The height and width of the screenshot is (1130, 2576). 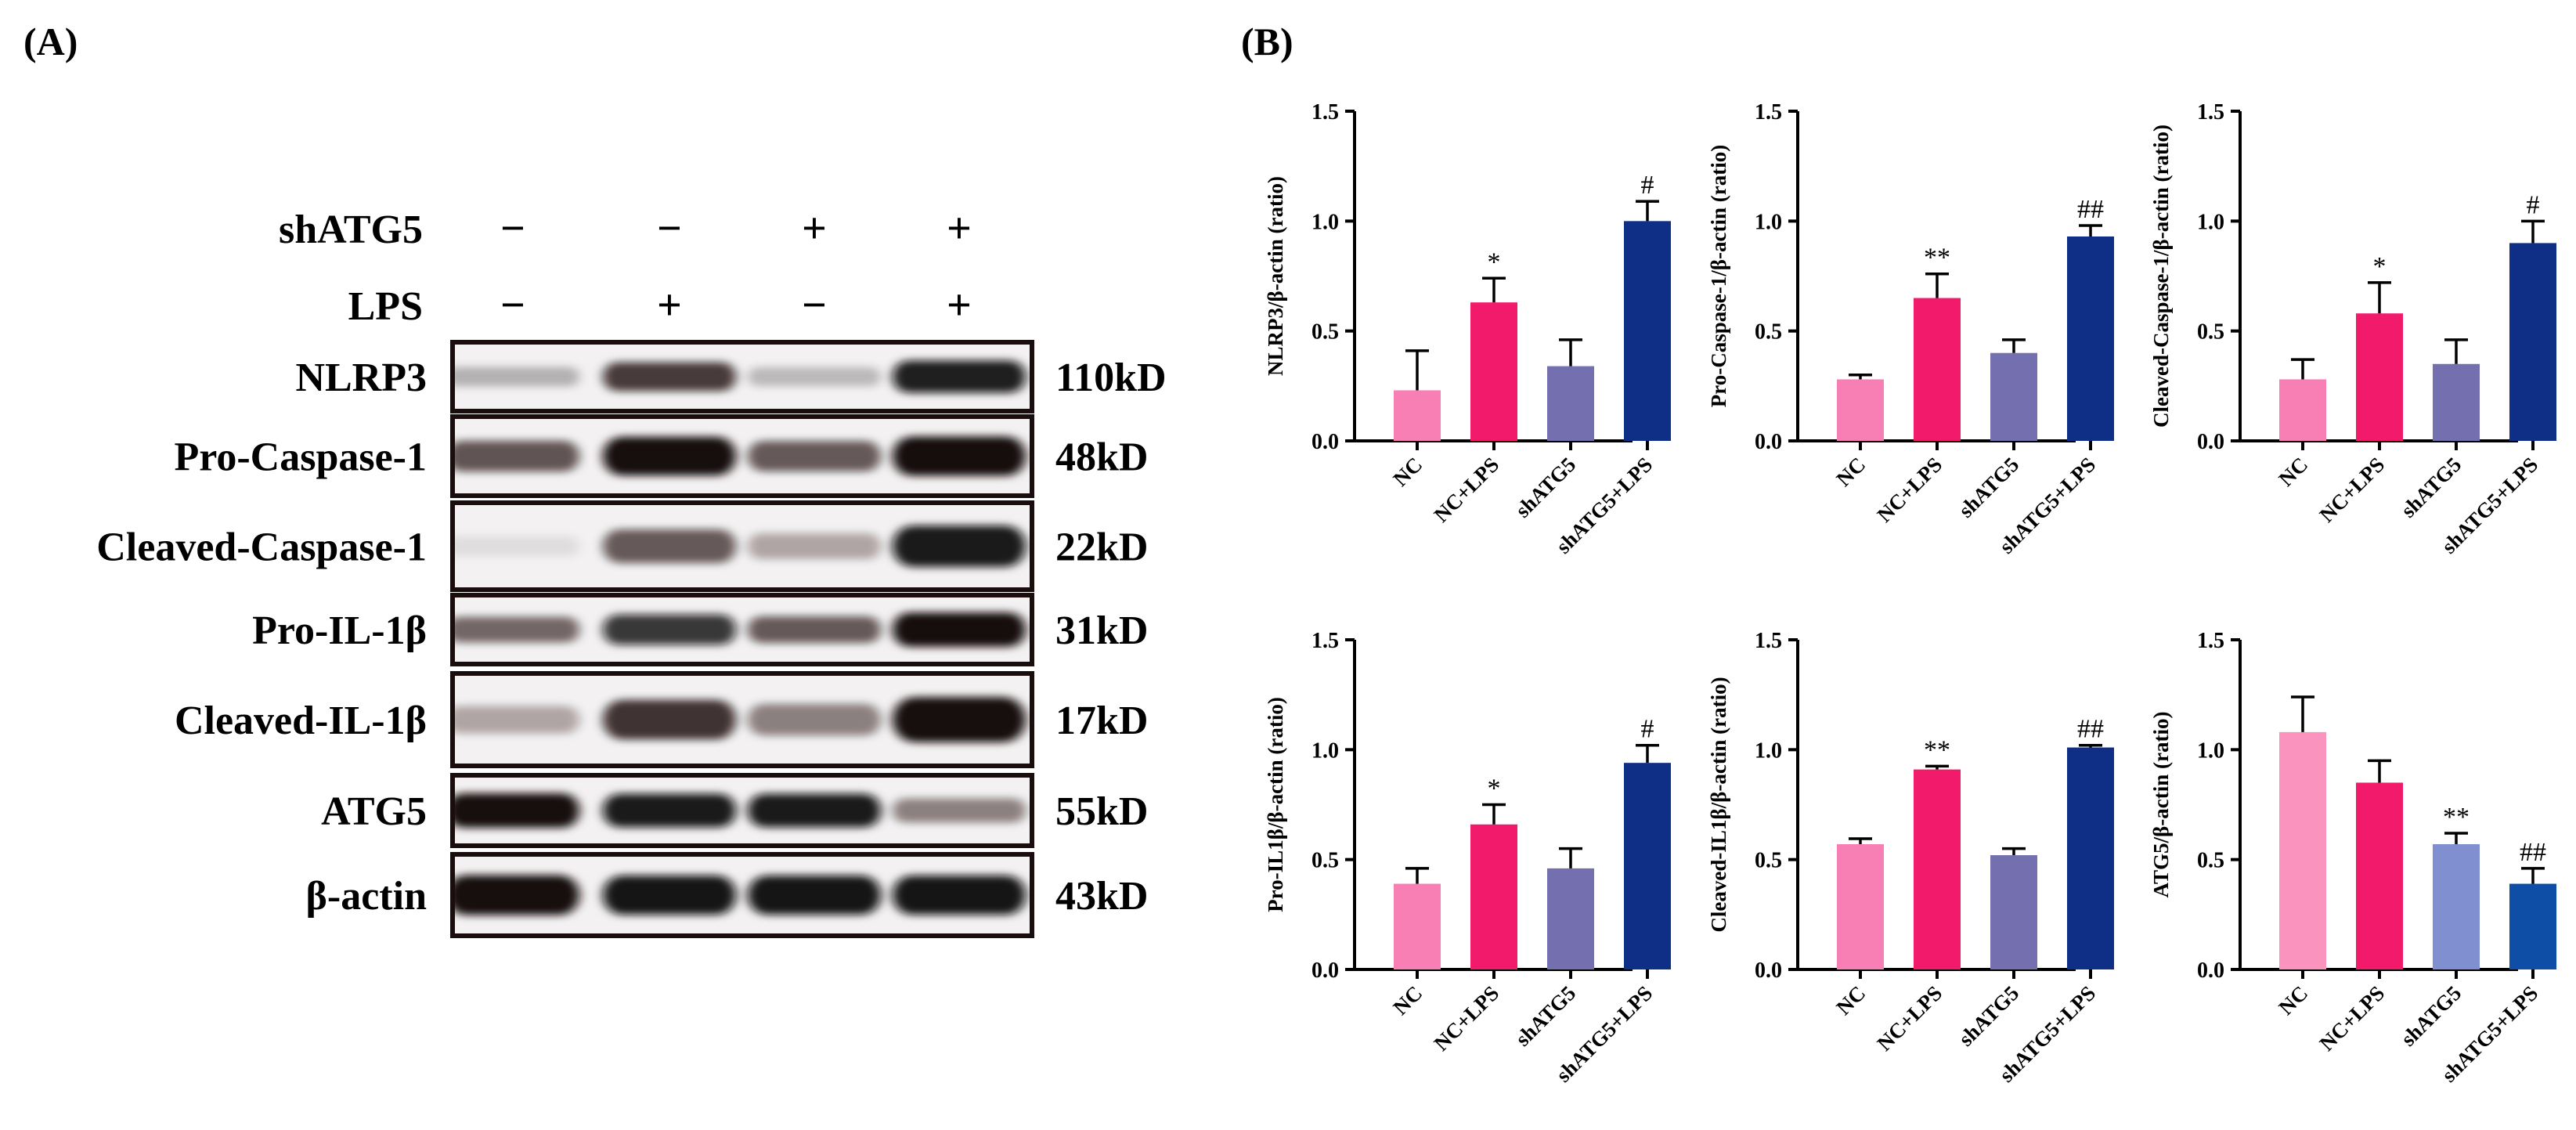 What do you see at coordinates (51, 41) in the screenshot?
I see `panel-a-label: (A)` at bounding box center [51, 41].